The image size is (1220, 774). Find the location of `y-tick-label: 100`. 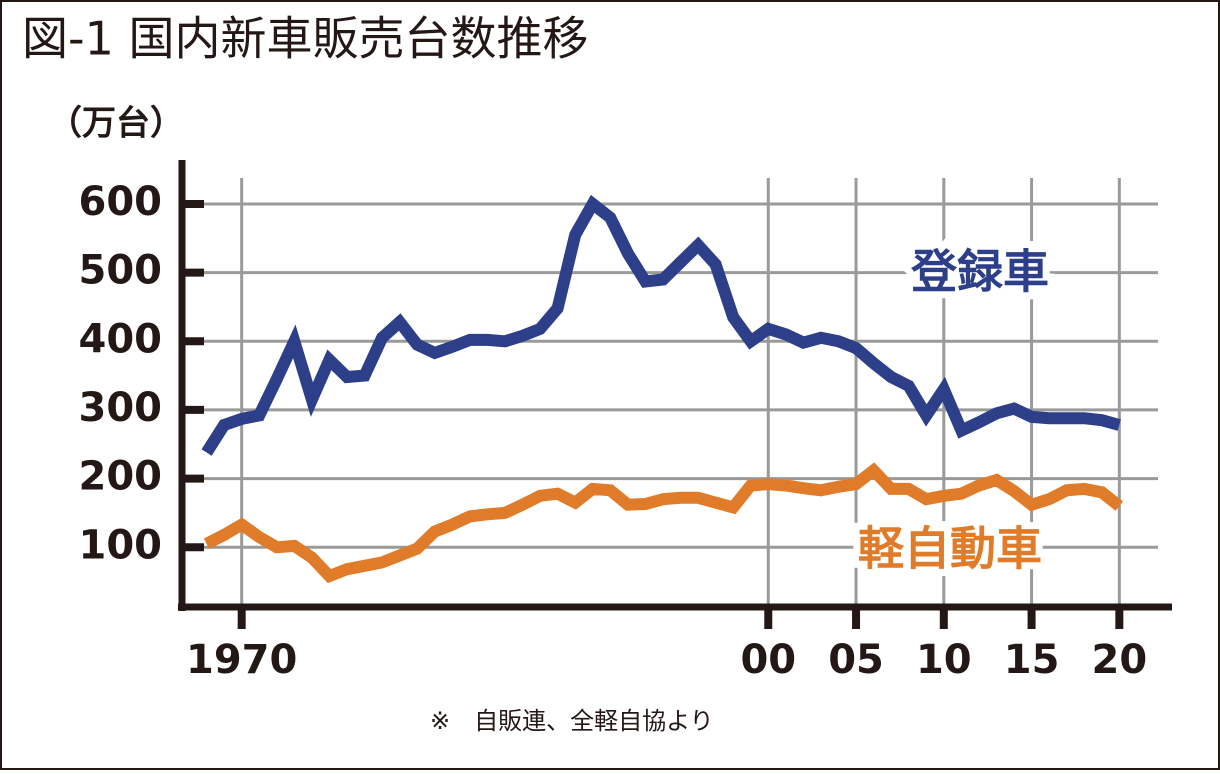

y-tick-label: 100 is located at coordinates (121, 545).